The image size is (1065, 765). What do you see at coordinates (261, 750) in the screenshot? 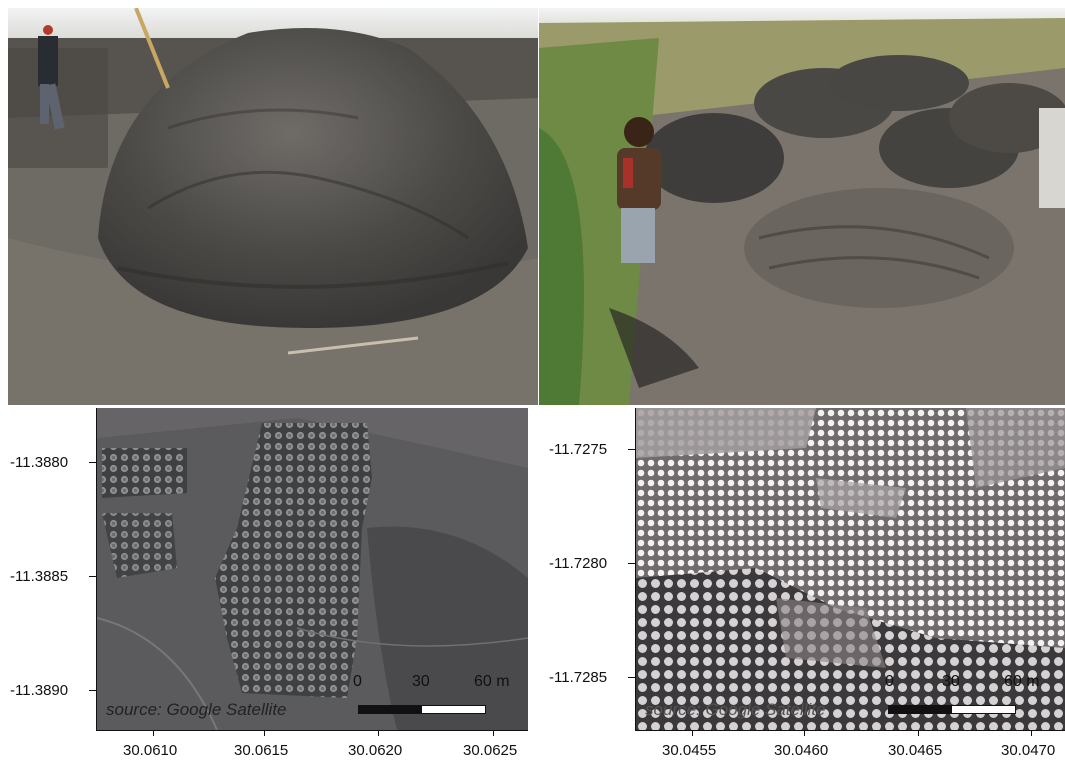
I see `x-tick-label-left-2: 30.0615` at bounding box center [261, 750].